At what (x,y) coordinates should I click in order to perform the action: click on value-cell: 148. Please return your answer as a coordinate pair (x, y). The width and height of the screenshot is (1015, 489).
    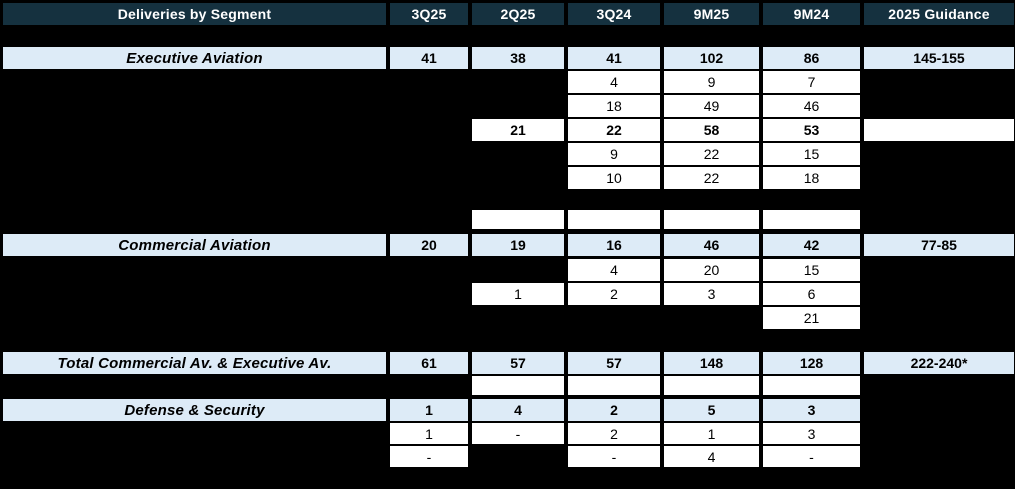
    Looking at the image, I should click on (711, 363).